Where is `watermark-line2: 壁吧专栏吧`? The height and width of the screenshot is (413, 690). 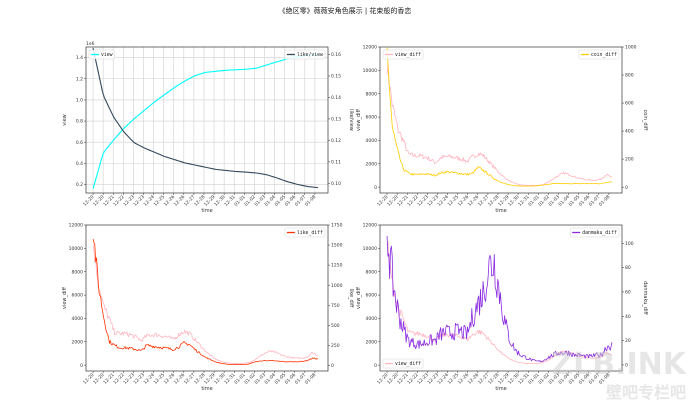
watermark-line2: 壁吧专栏吧 is located at coordinates (645, 392).